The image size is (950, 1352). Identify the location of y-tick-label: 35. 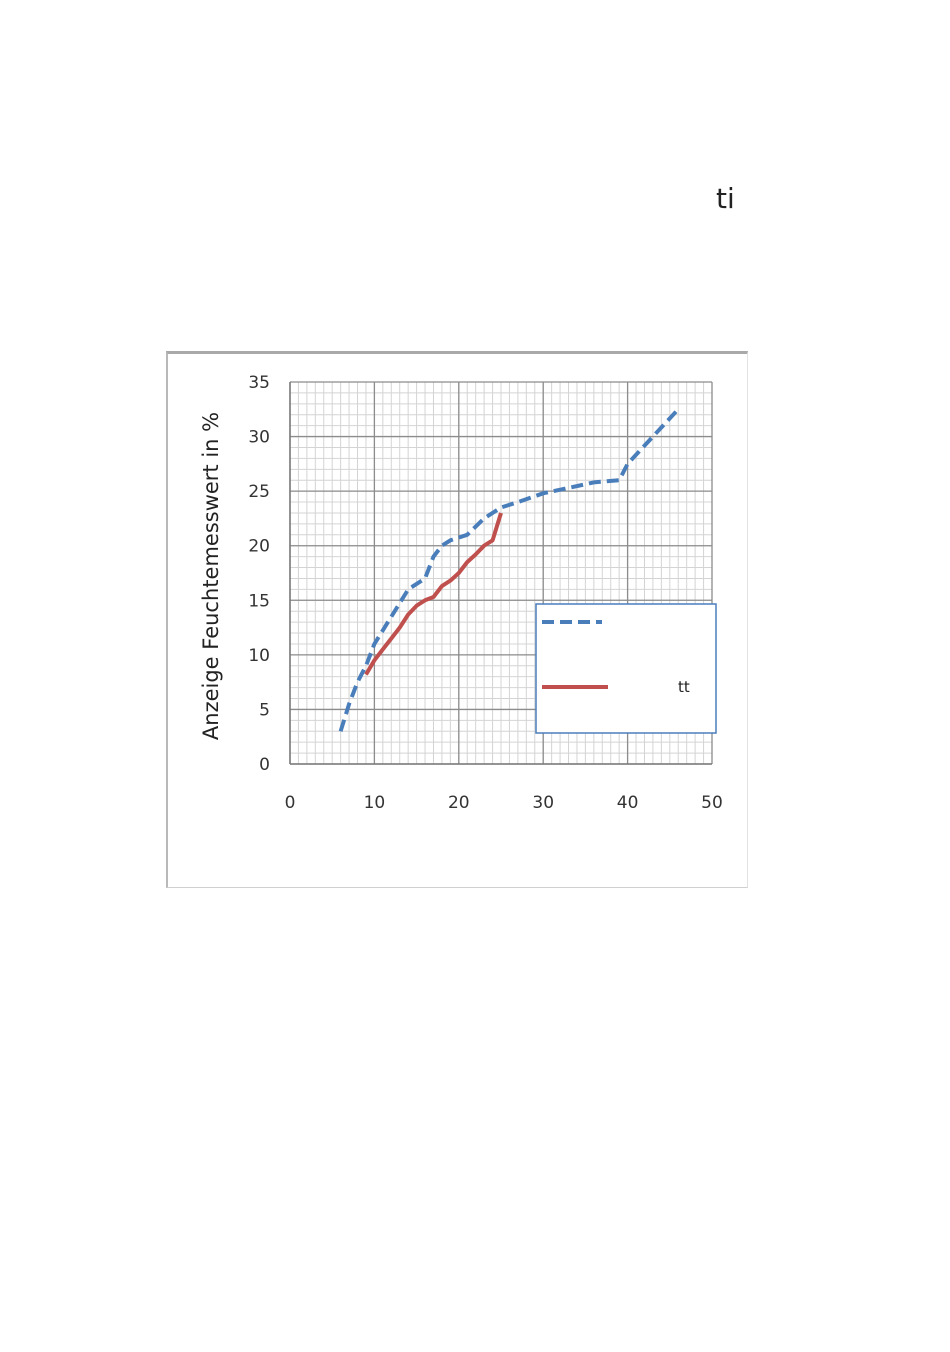
(259, 383).